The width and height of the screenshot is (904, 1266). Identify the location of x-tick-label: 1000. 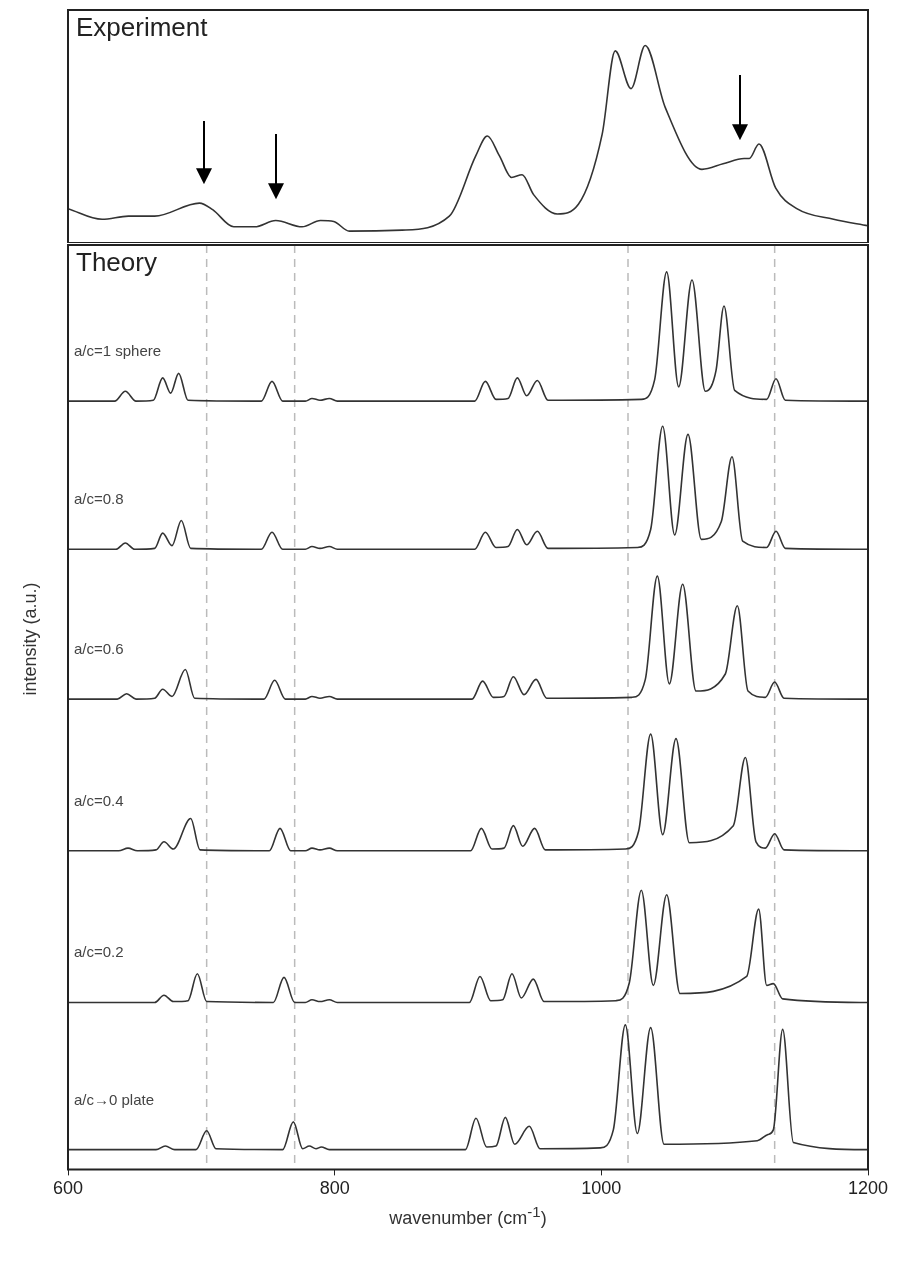
(601, 1188).